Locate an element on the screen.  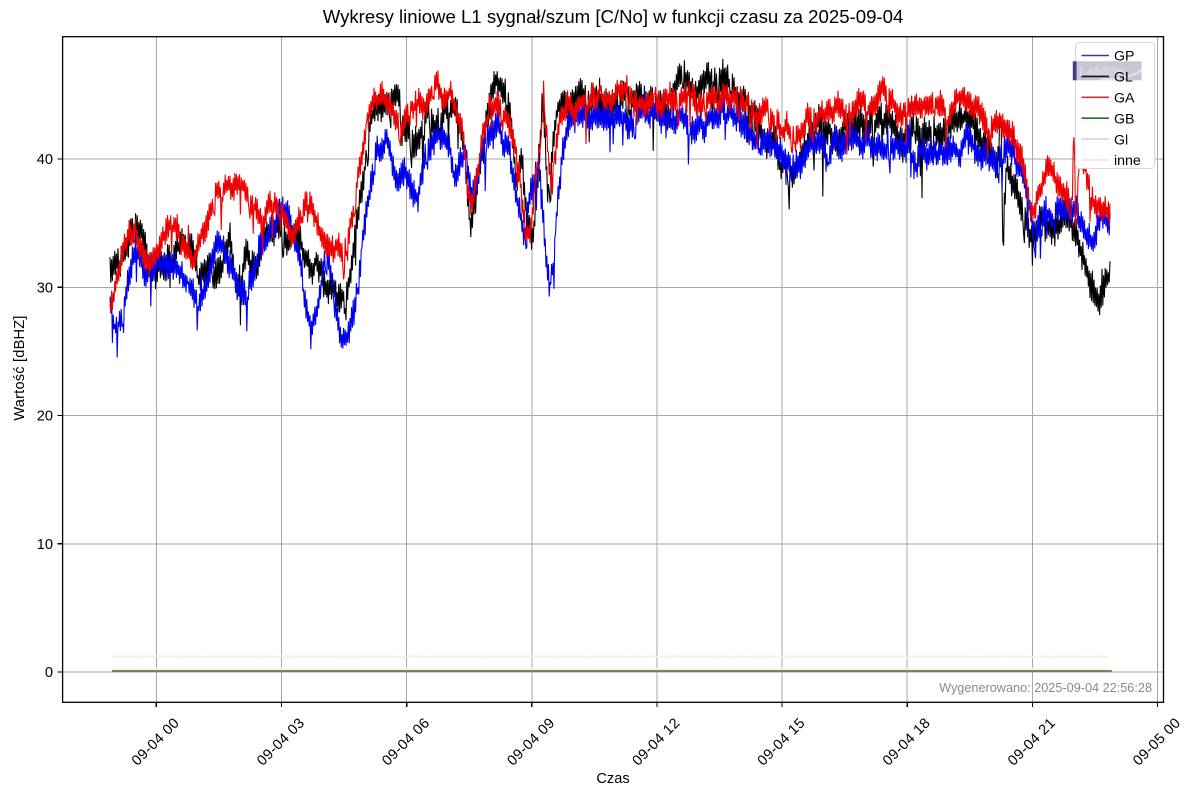
svg-text: 20 is located at coordinates (45, 417).